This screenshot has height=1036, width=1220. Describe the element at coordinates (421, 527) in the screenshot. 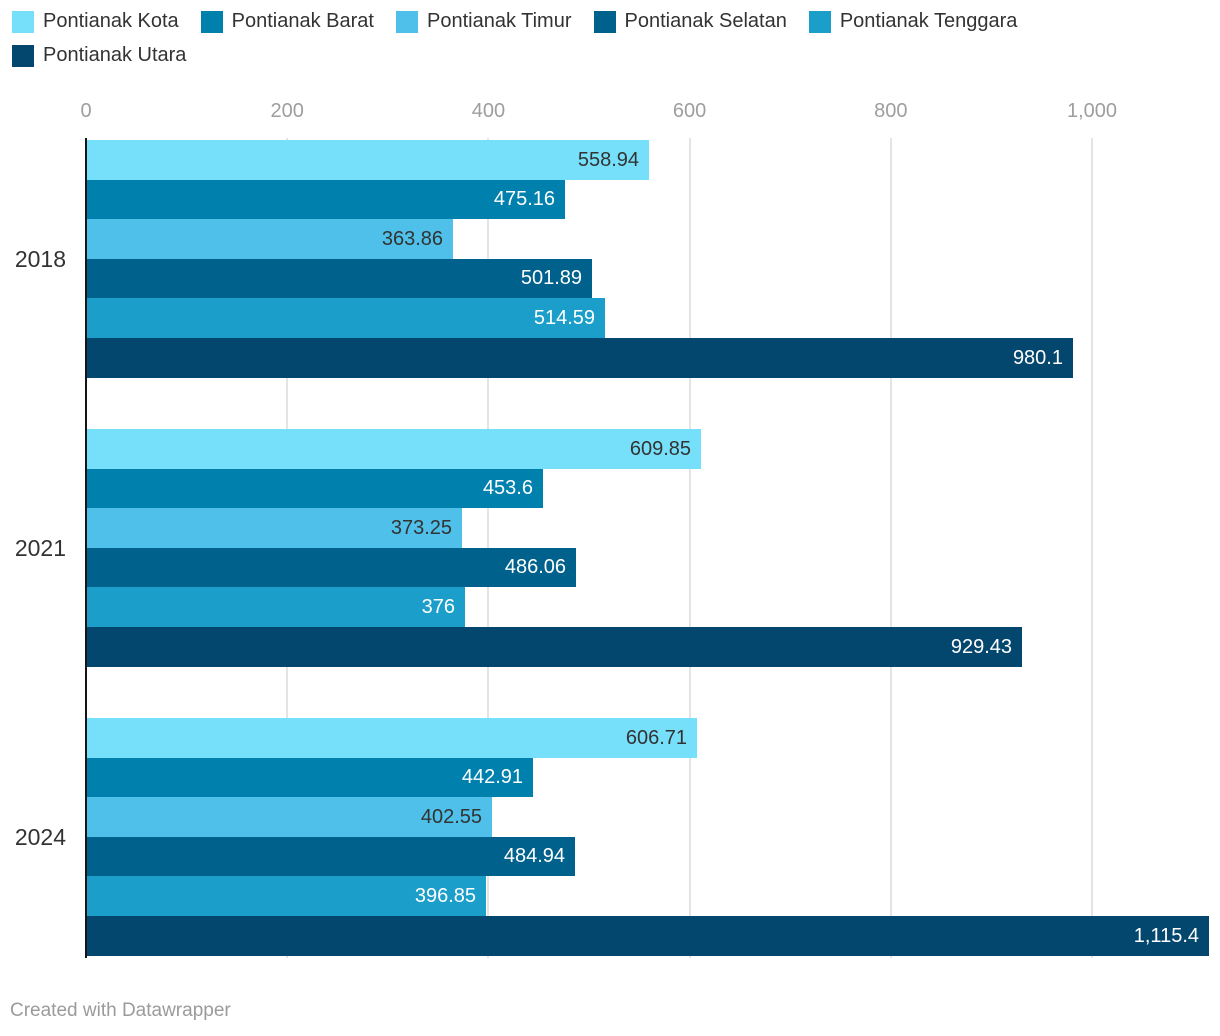

I see `bar-value-label: 373.25` at that location.